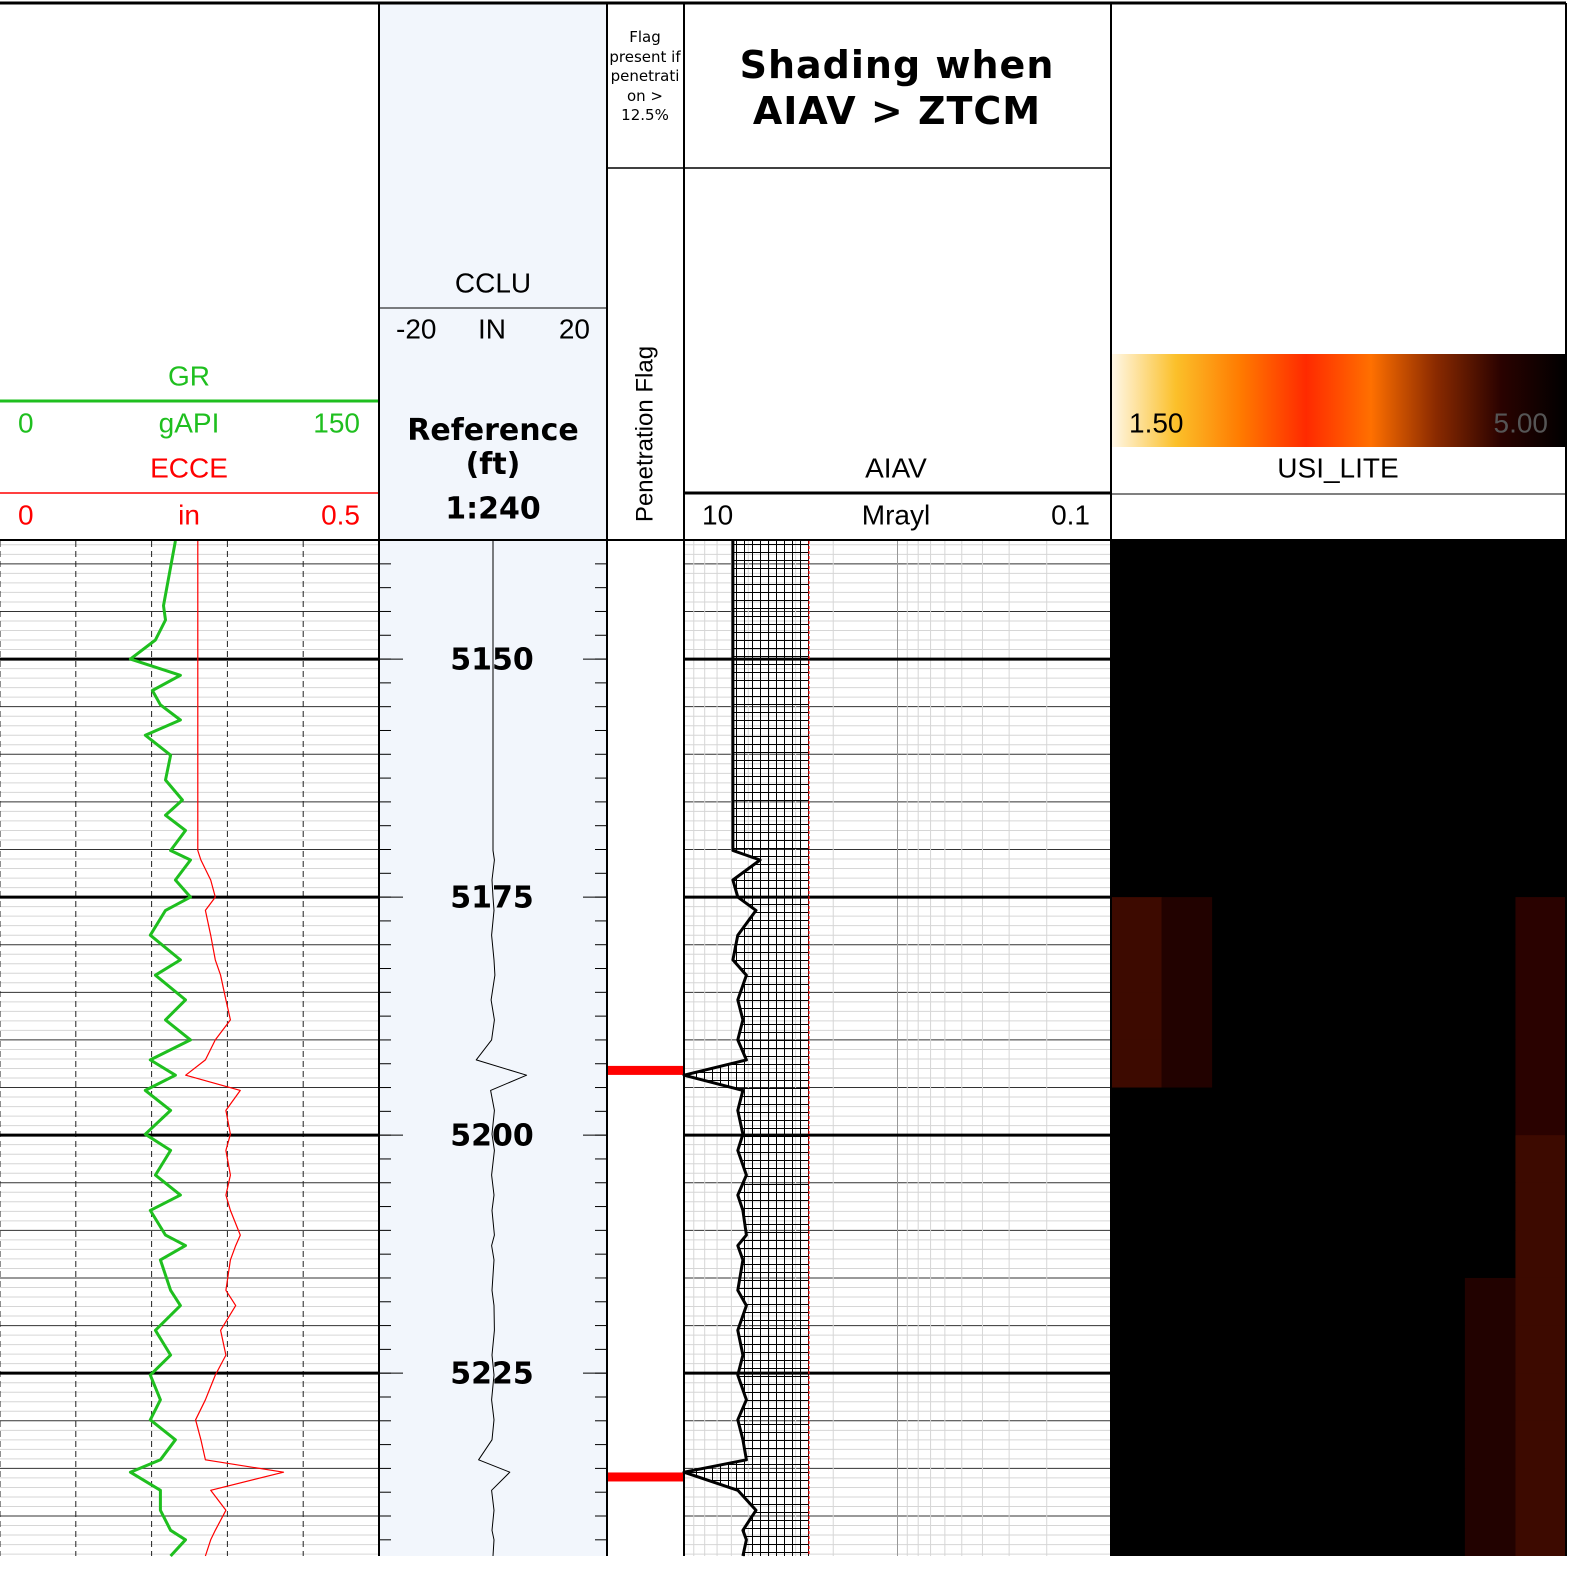  I want to click on depth-label: 5225, so click(492, 1374).